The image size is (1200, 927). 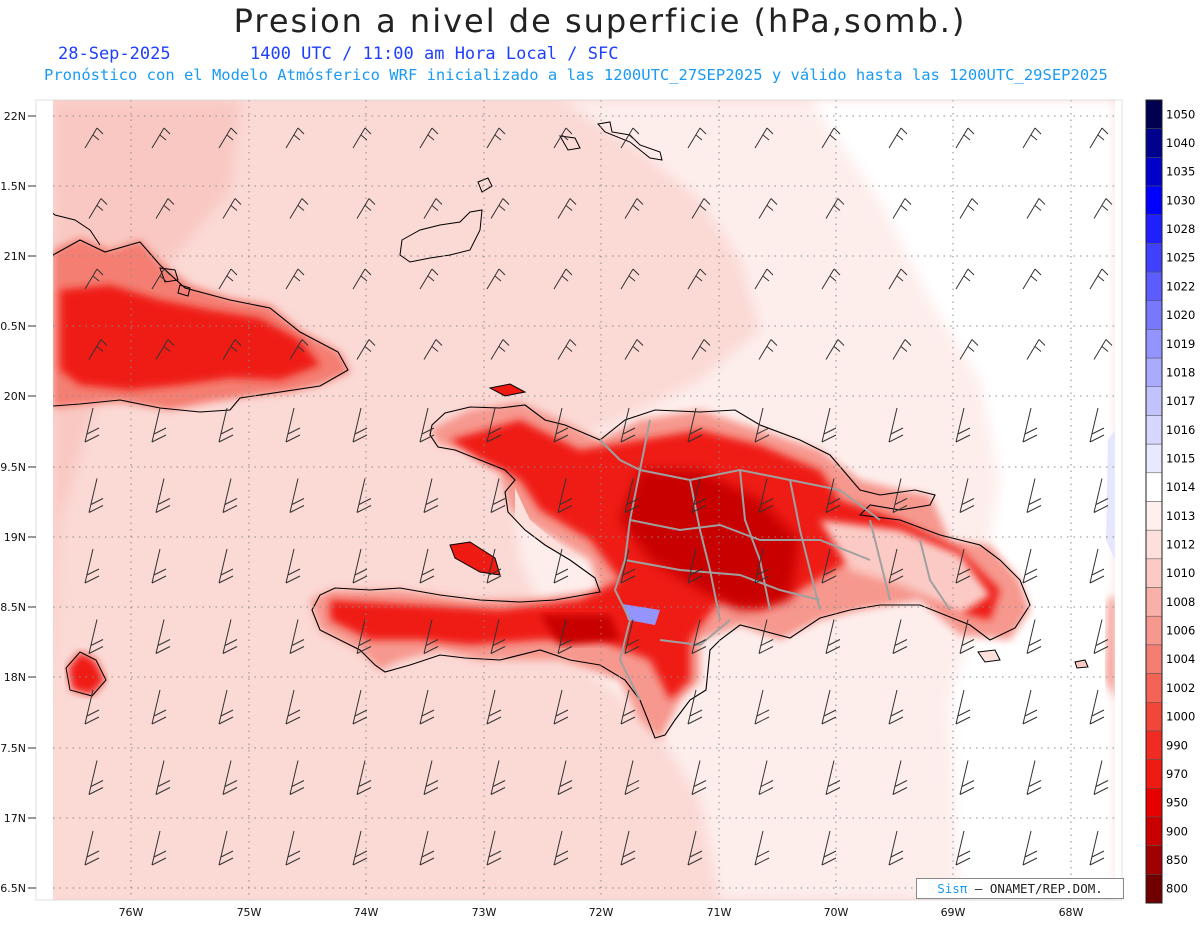 I want to click on bahamas-islands, so click(x=358, y=209).